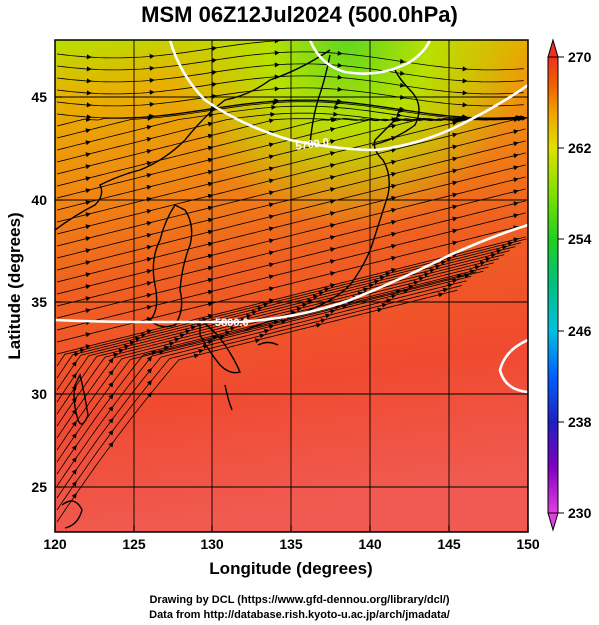  What do you see at coordinates (14, 285) in the screenshot?
I see `y-axis-label: Latitude (degrees)` at bounding box center [14, 285].